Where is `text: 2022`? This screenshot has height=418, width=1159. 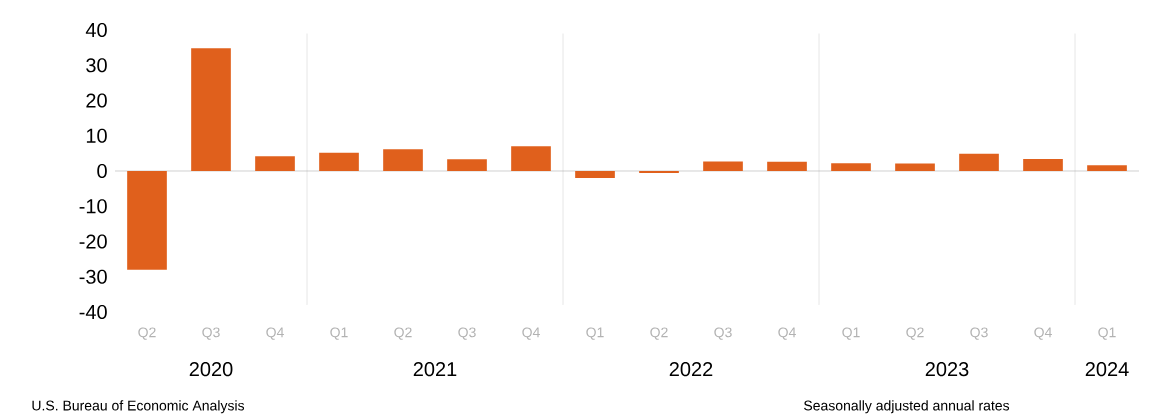
text: 2022 is located at coordinates (691, 369).